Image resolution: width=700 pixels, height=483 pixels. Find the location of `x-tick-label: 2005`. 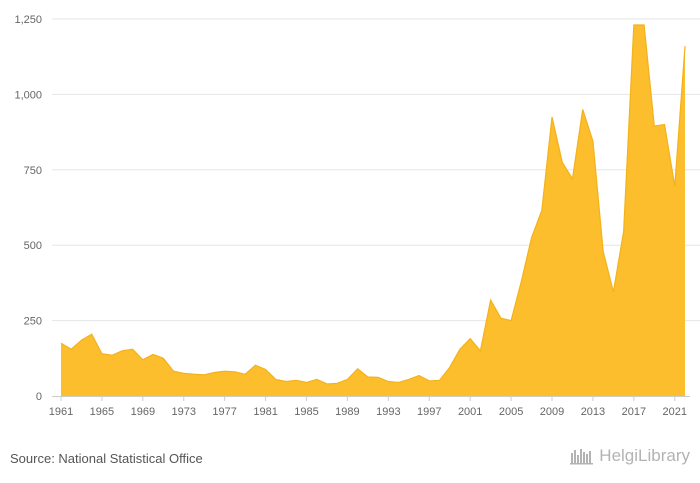

x-tick-label: 2005 is located at coordinates (511, 412).